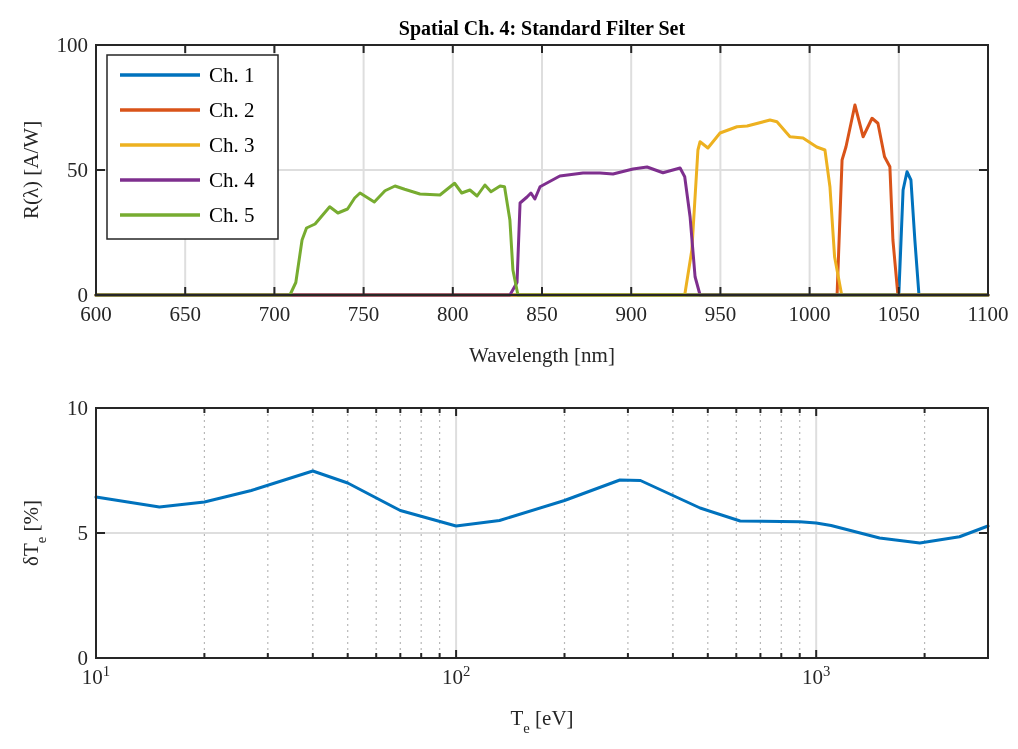  Describe the element at coordinates (232, 145) in the screenshot. I see `legend-label: Ch. 3` at that location.